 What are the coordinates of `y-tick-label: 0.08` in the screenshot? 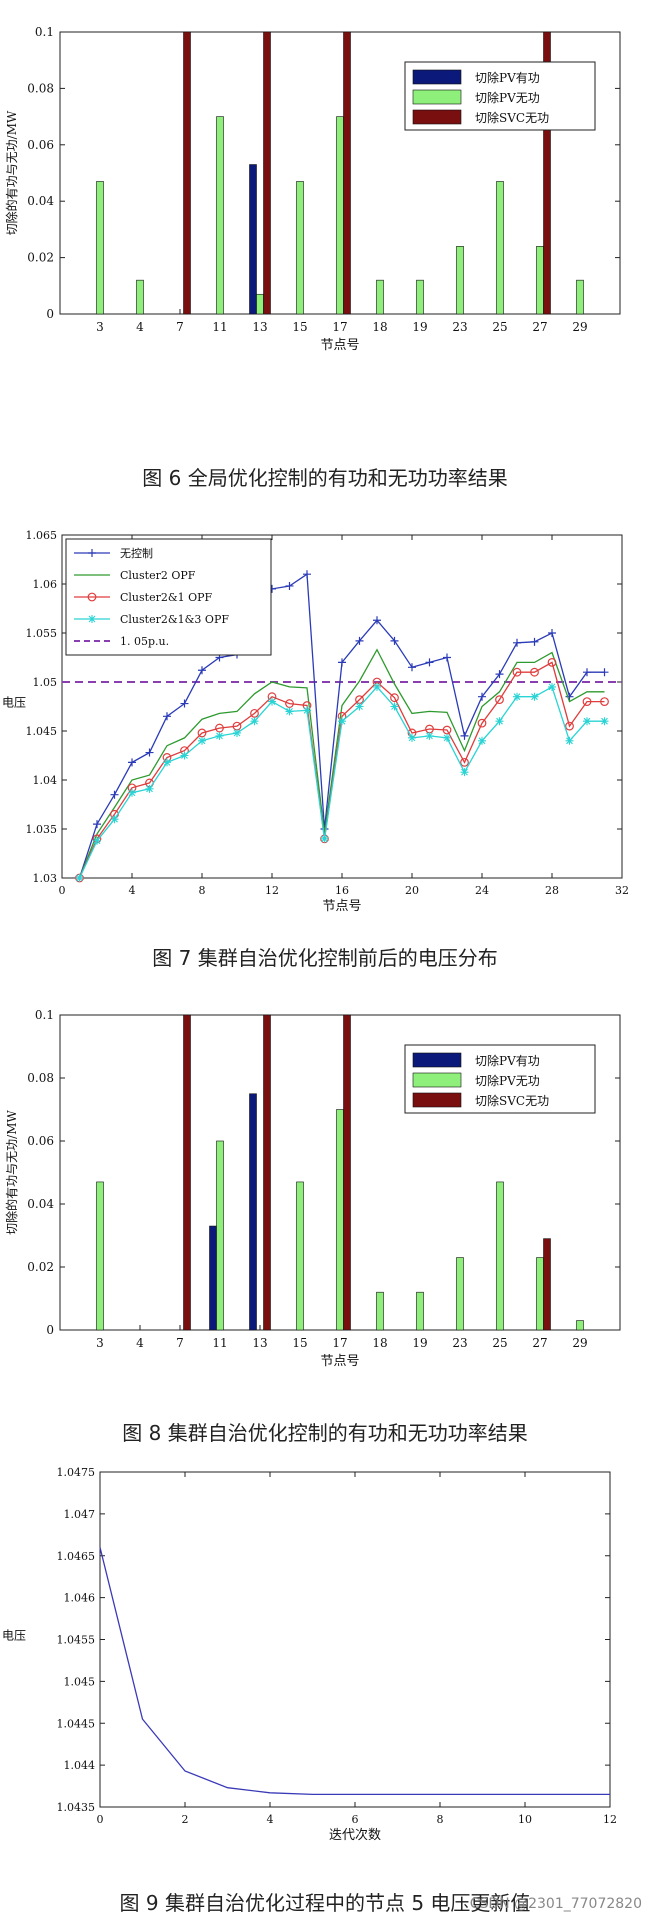 It's located at (40, 1078).